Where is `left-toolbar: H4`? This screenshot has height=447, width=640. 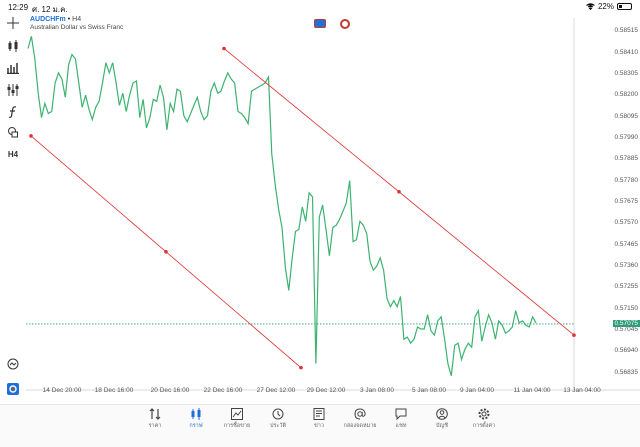 left-toolbar: H4 is located at coordinates (13, 209).